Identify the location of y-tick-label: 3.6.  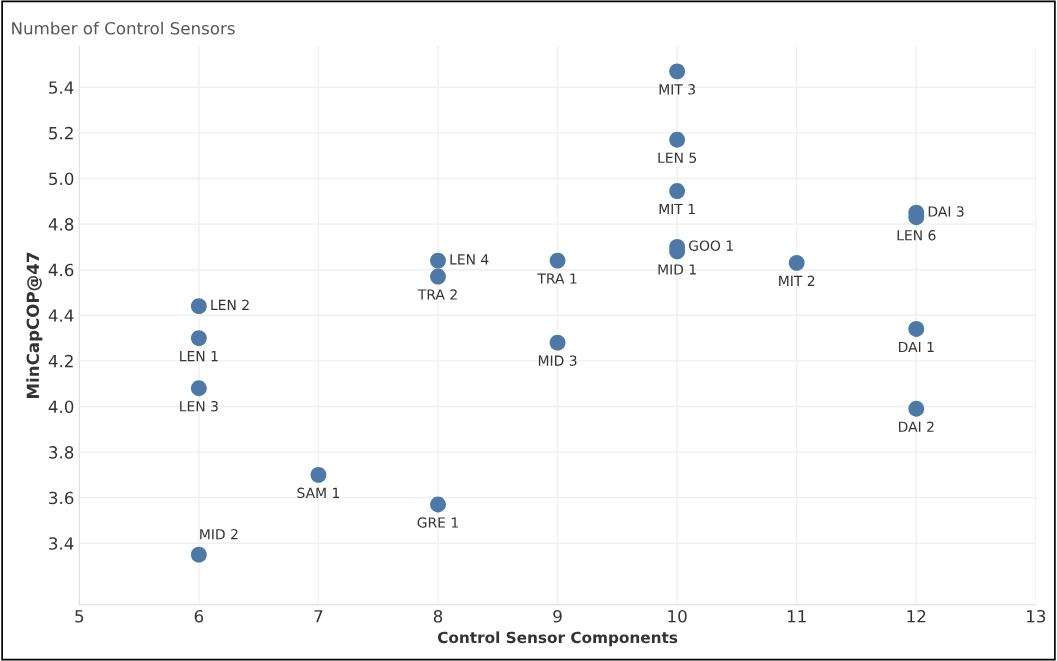
(61, 498).